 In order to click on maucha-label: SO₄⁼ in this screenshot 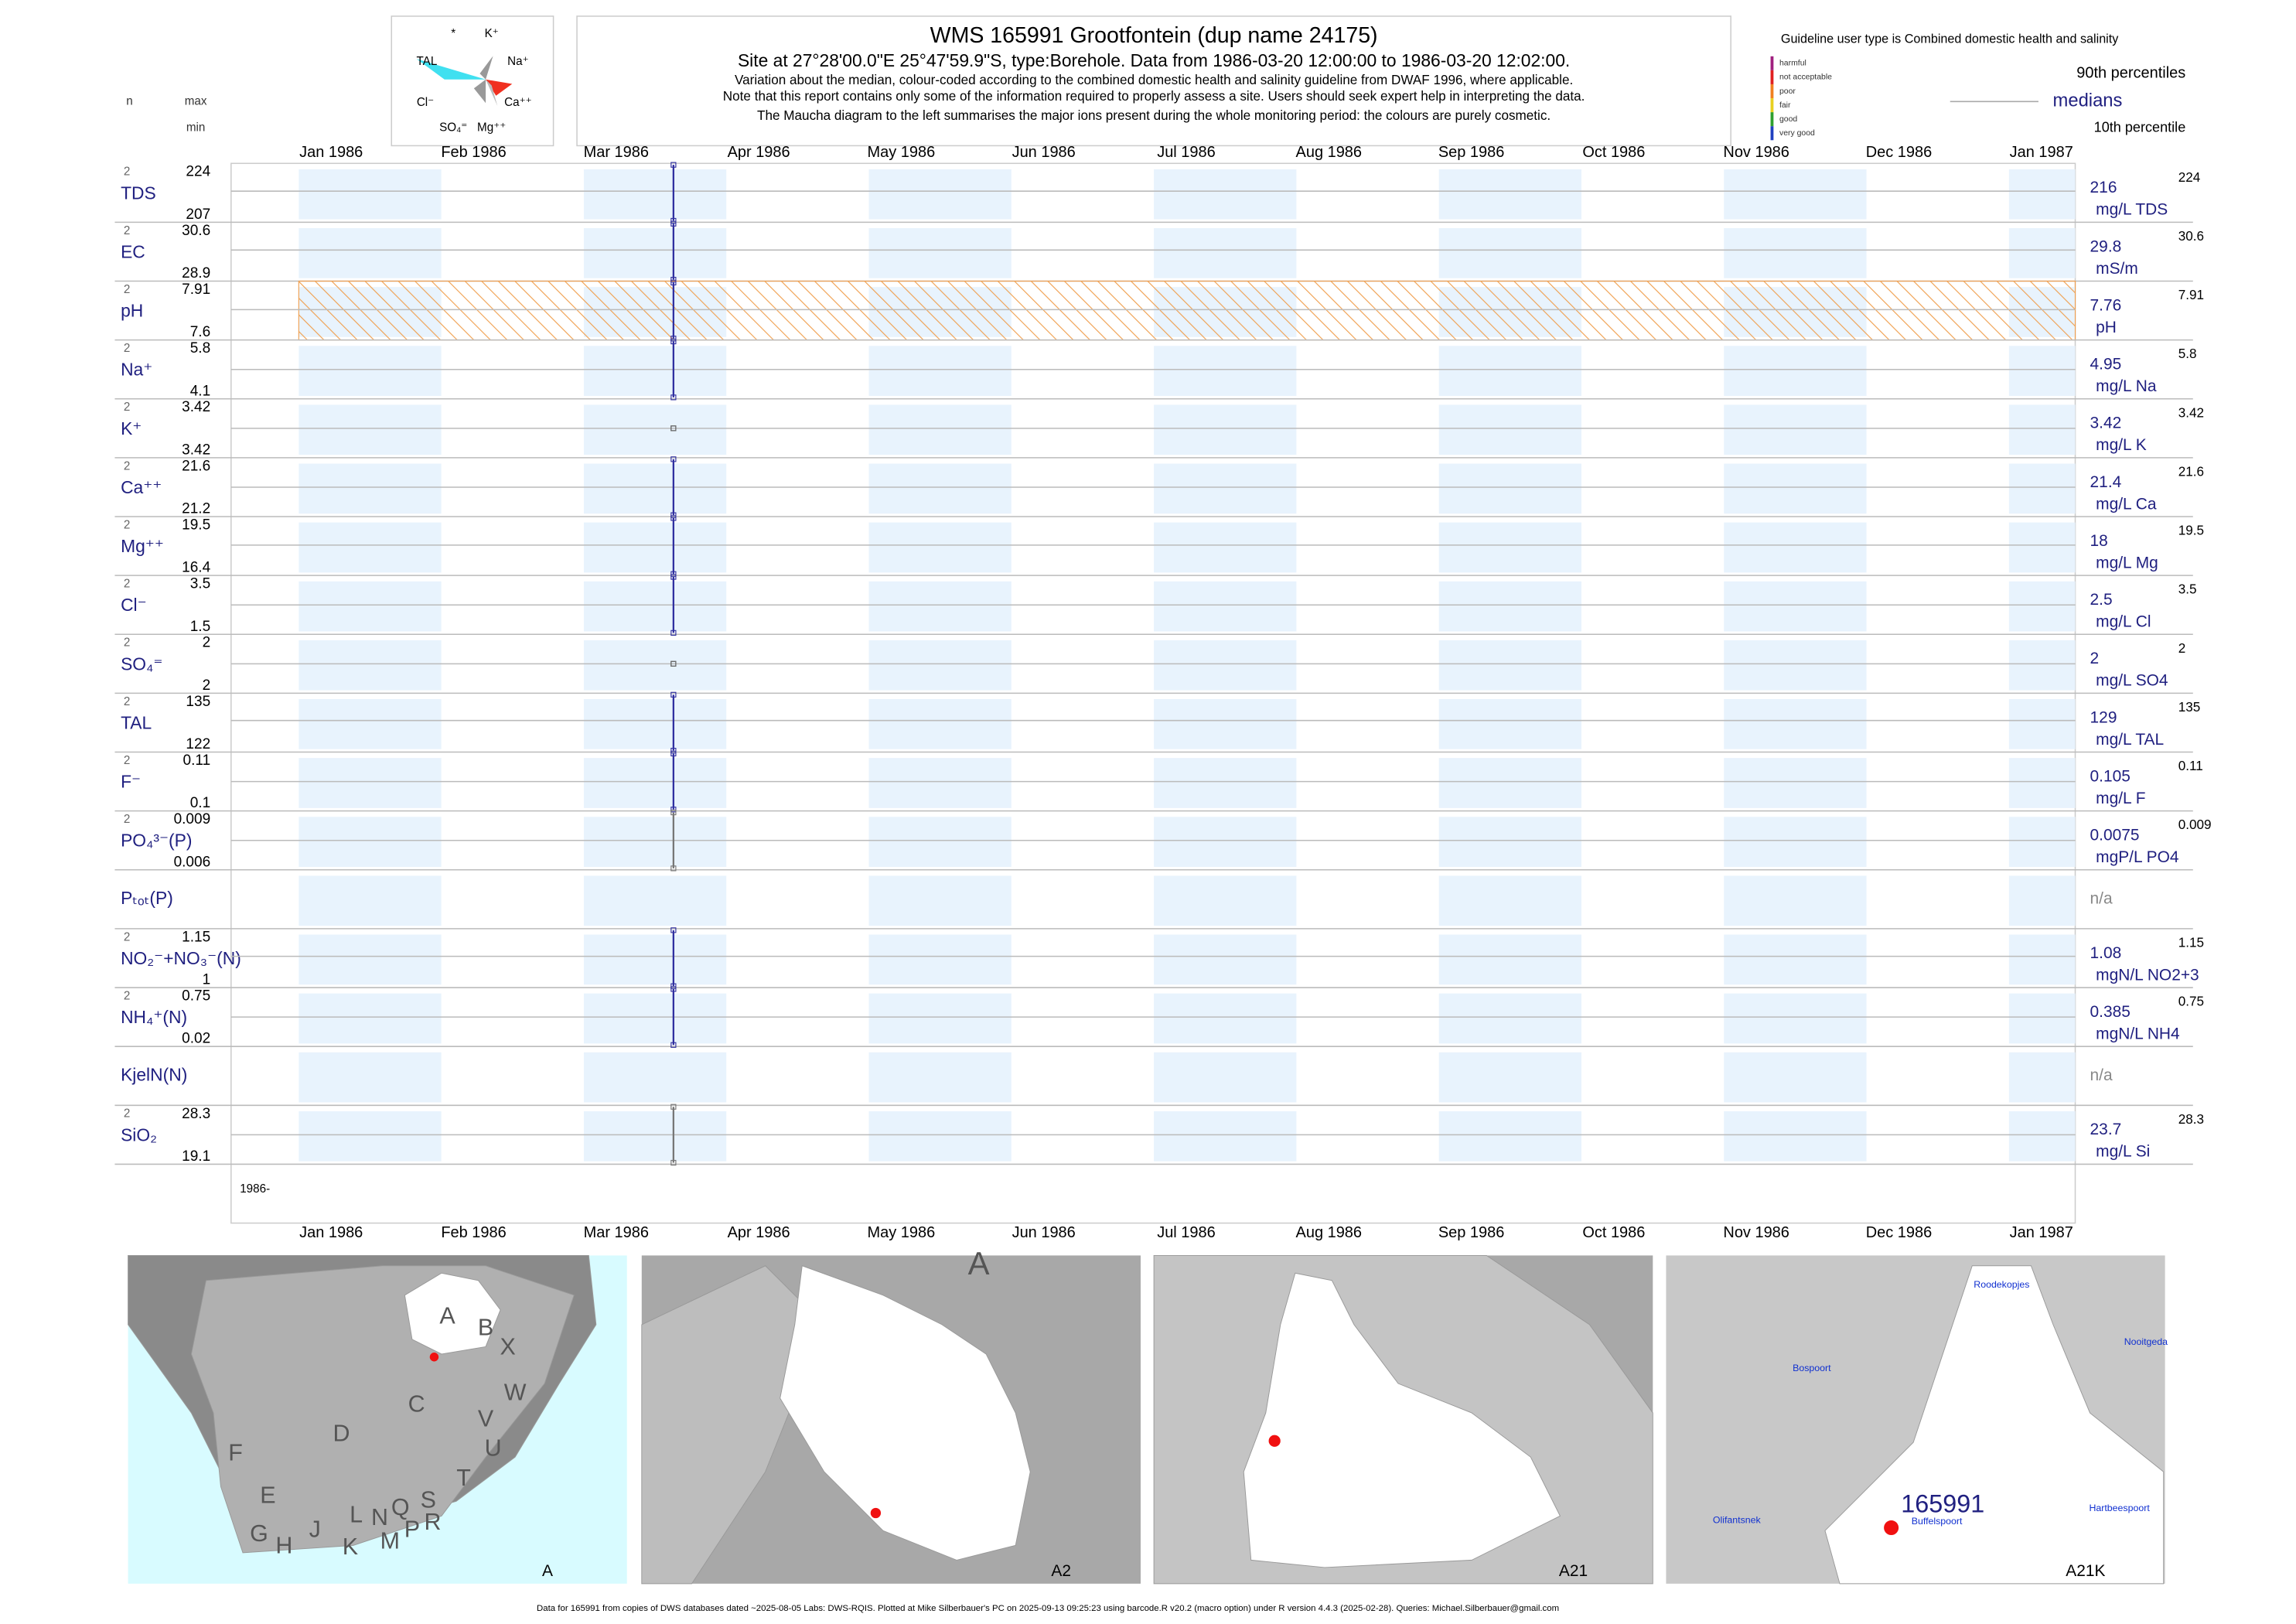, I will do `click(453, 128)`.